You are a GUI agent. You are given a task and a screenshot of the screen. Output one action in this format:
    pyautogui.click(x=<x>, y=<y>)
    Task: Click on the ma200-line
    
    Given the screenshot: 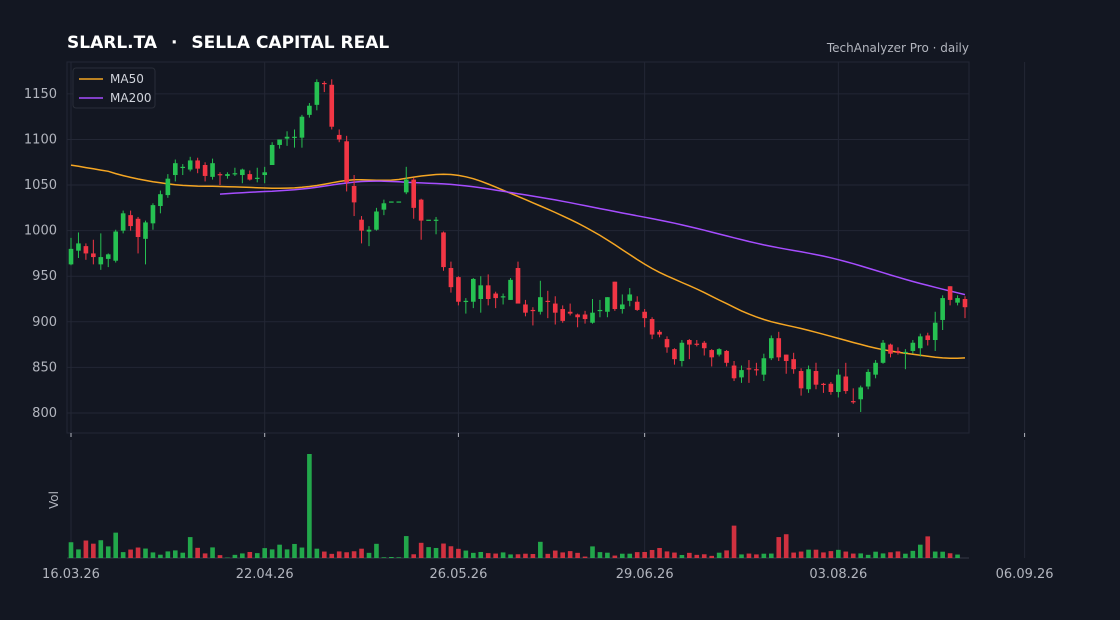 What is the action you would take?
    pyautogui.click(x=592, y=238)
    